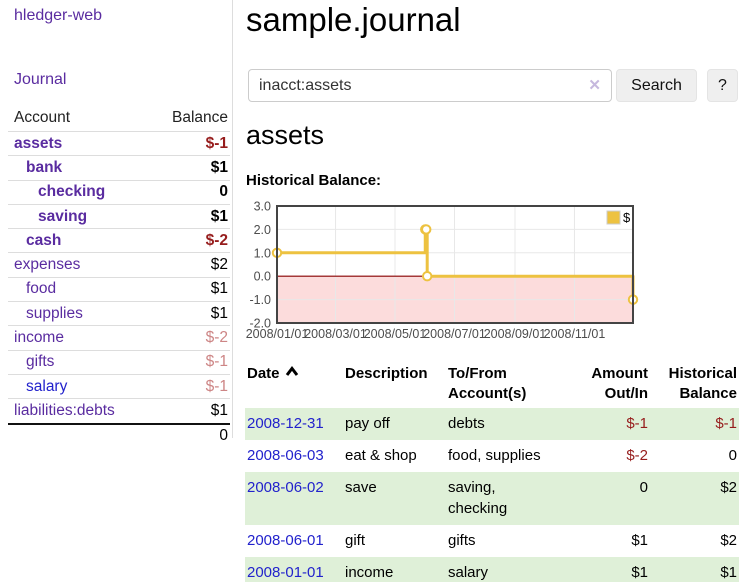  Describe the element at coordinates (199, 117) in the screenshot. I see `balance-column-header: Balance` at that location.